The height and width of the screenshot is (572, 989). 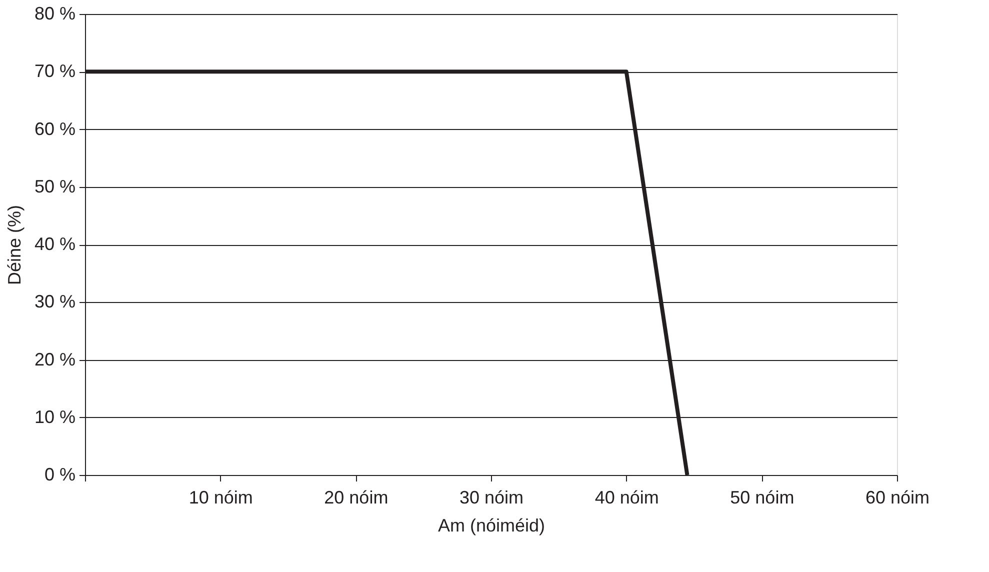 I want to click on y-tick-label: 0 %, so click(x=60, y=474).